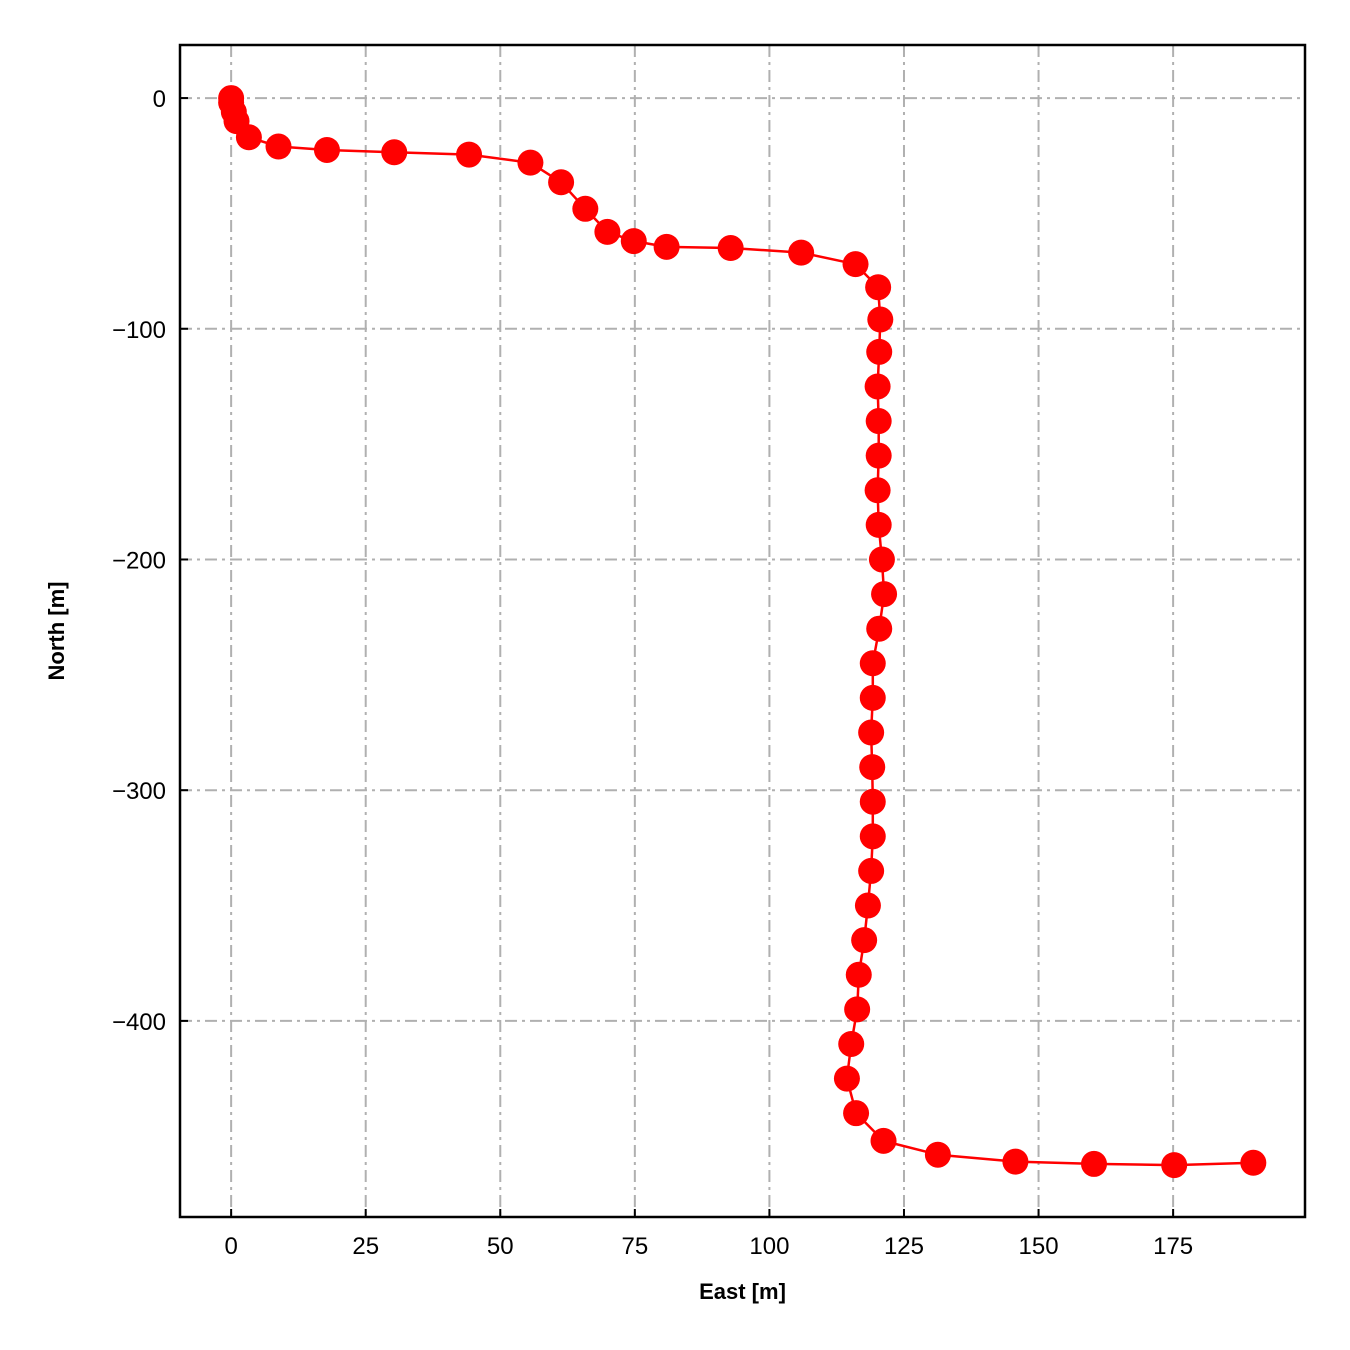 This screenshot has height=1350, width=1350. Describe the element at coordinates (139, 330) in the screenshot. I see `y-tick-label: −100` at that location.